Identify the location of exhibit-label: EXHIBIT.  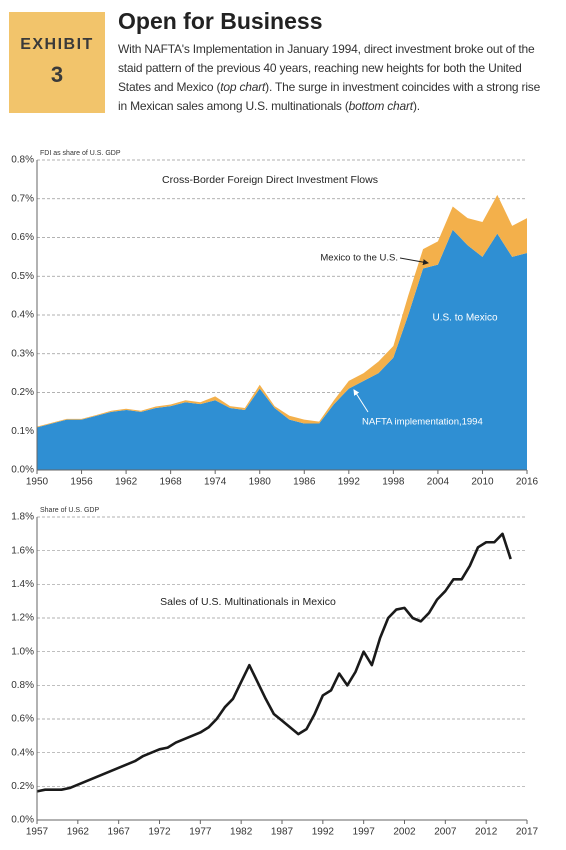
(57, 44).